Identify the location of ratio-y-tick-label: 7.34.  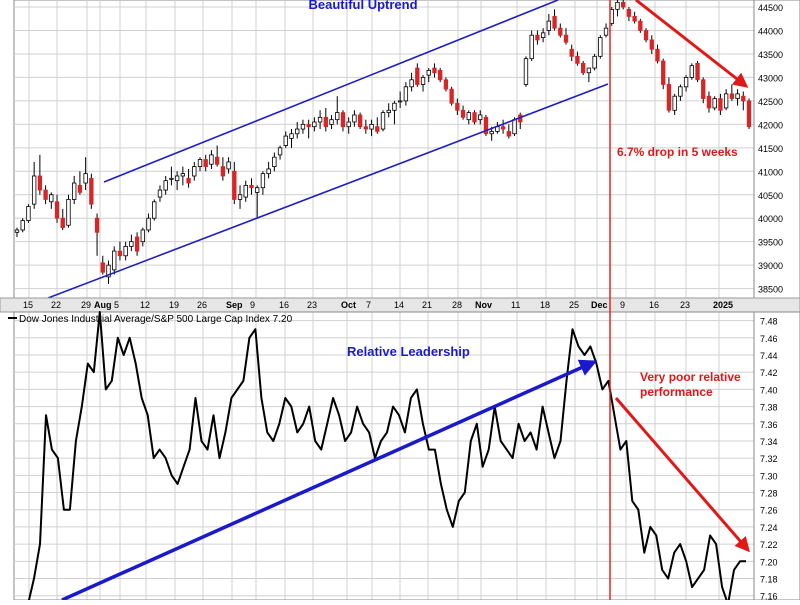
(769, 442).